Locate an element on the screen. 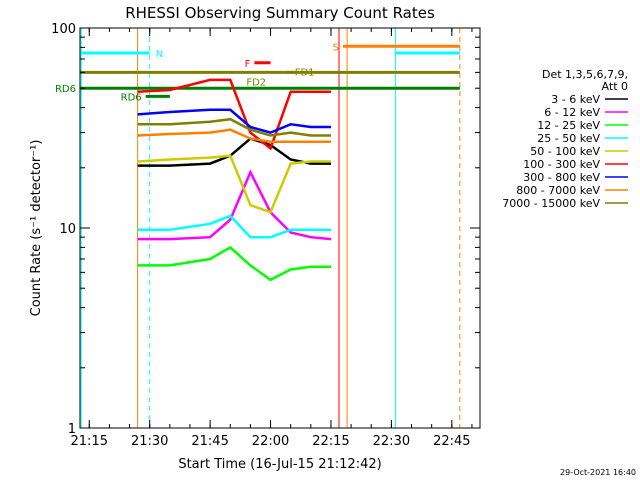 The image size is (640, 480). x-tick-label-0: 21:15 is located at coordinates (89, 441).